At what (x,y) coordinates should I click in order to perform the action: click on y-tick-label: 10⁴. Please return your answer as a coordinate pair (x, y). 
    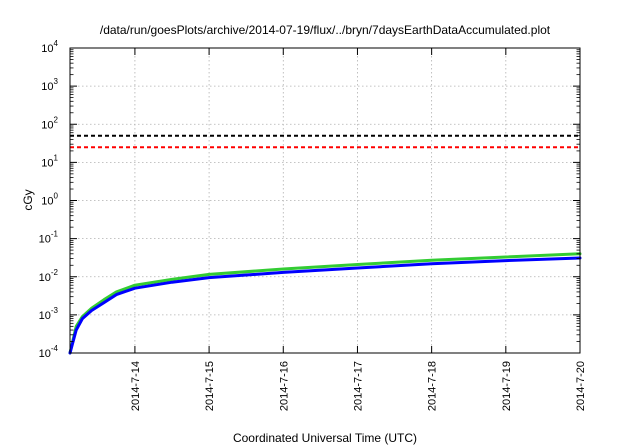
    Looking at the image, I should click on (49, 47).